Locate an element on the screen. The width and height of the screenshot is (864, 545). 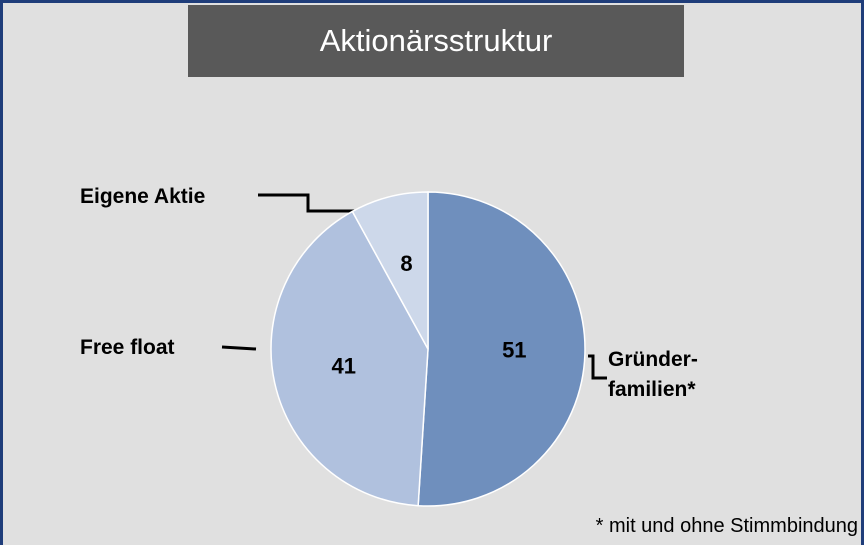
value-label: 8 is located at coordinates (406, 263).